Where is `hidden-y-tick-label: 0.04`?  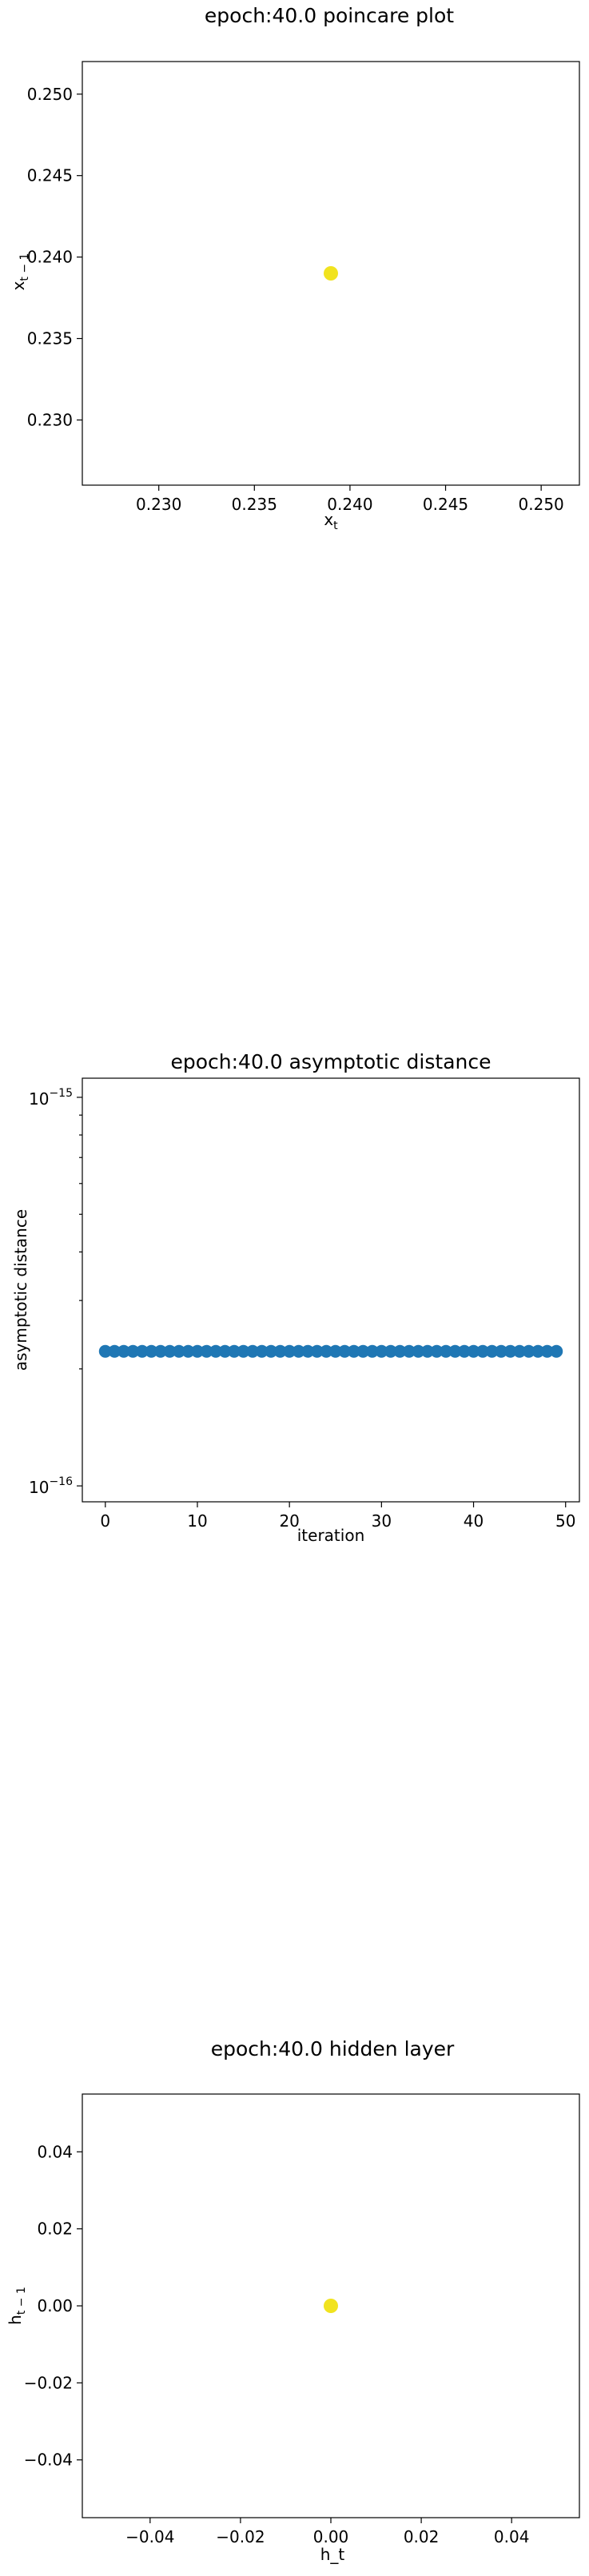 hidden-y-tick-label: 0.04 is located at coordinates (55, 2151).